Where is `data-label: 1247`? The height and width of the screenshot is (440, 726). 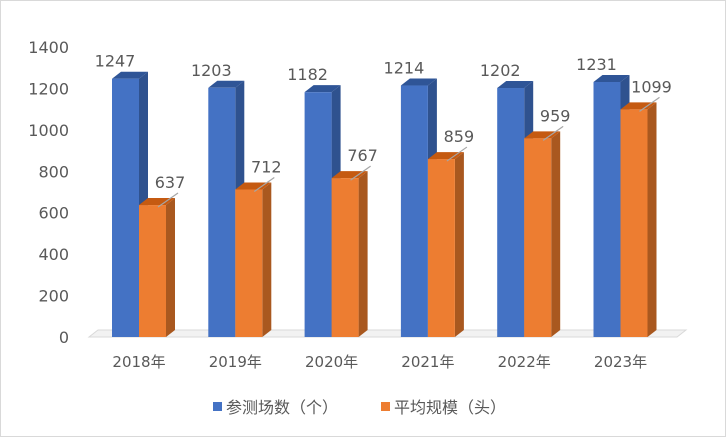 data-label: 1247 is located at coordinates (115, 61).